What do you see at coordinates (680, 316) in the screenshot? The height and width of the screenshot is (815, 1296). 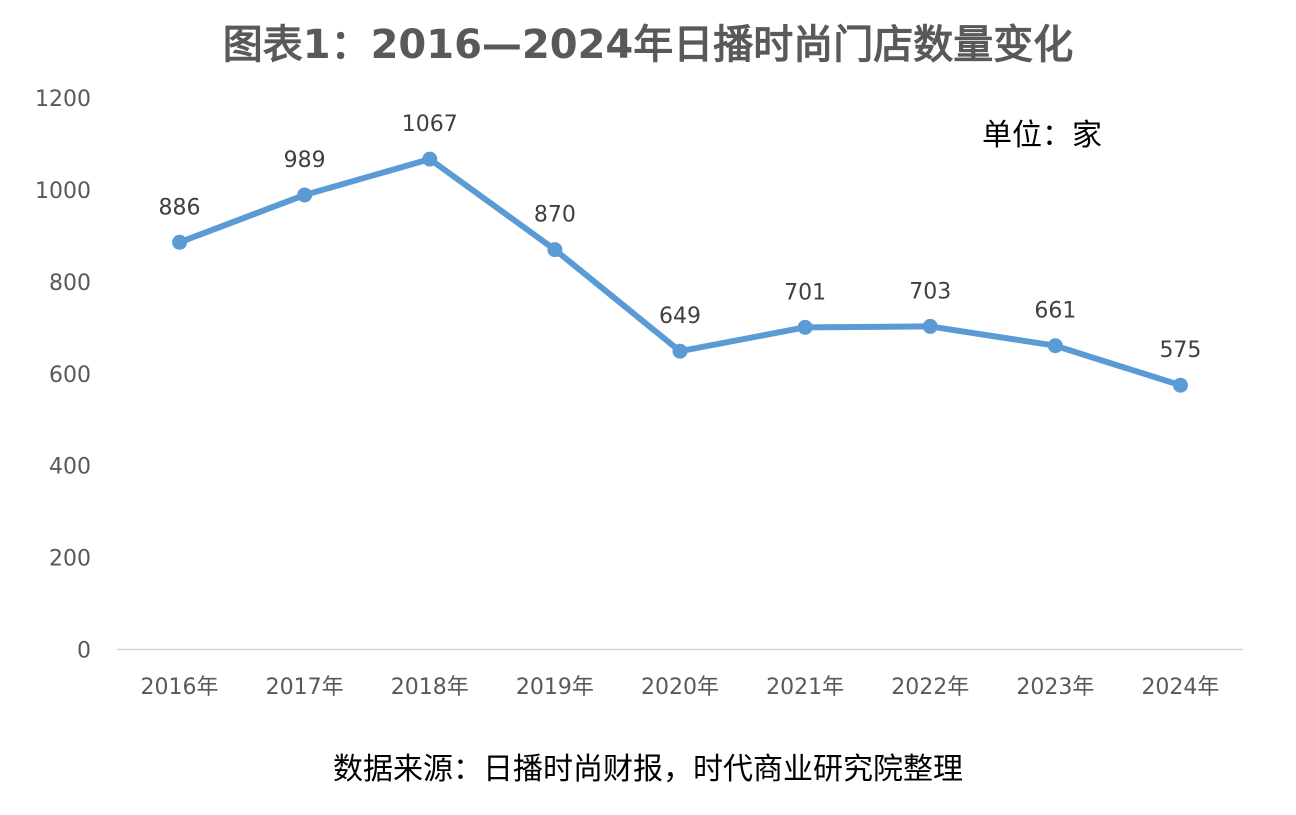 I see `data-label: 649` at bounding box center [680, 316].